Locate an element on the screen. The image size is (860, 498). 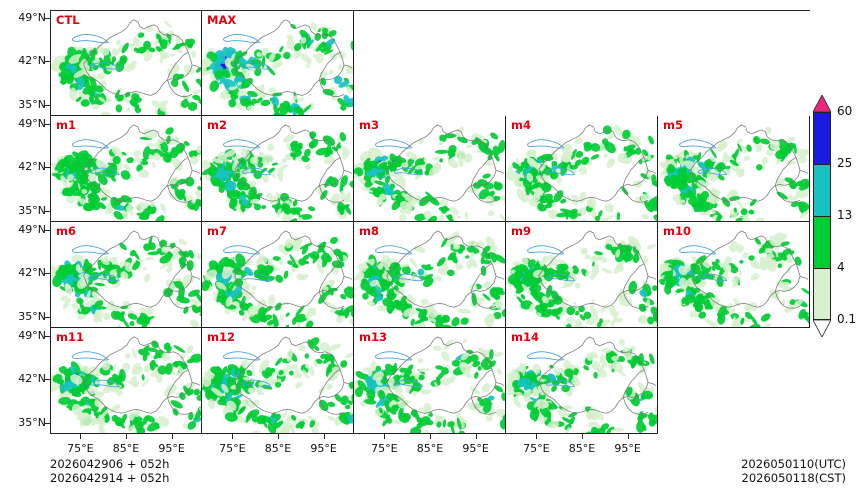
panel-empty-slot is located at coordinates (430, 63).